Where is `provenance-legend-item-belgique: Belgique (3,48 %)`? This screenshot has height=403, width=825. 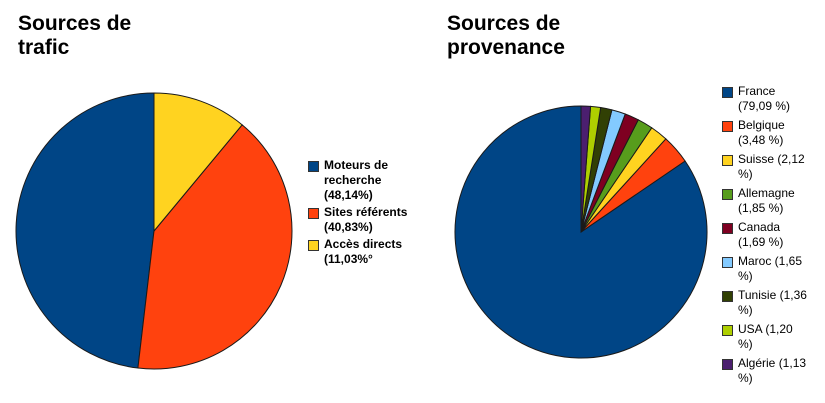 provenance-legend-item-belgique: Belgique (3,48 %) is located at coordinates (765, 133).